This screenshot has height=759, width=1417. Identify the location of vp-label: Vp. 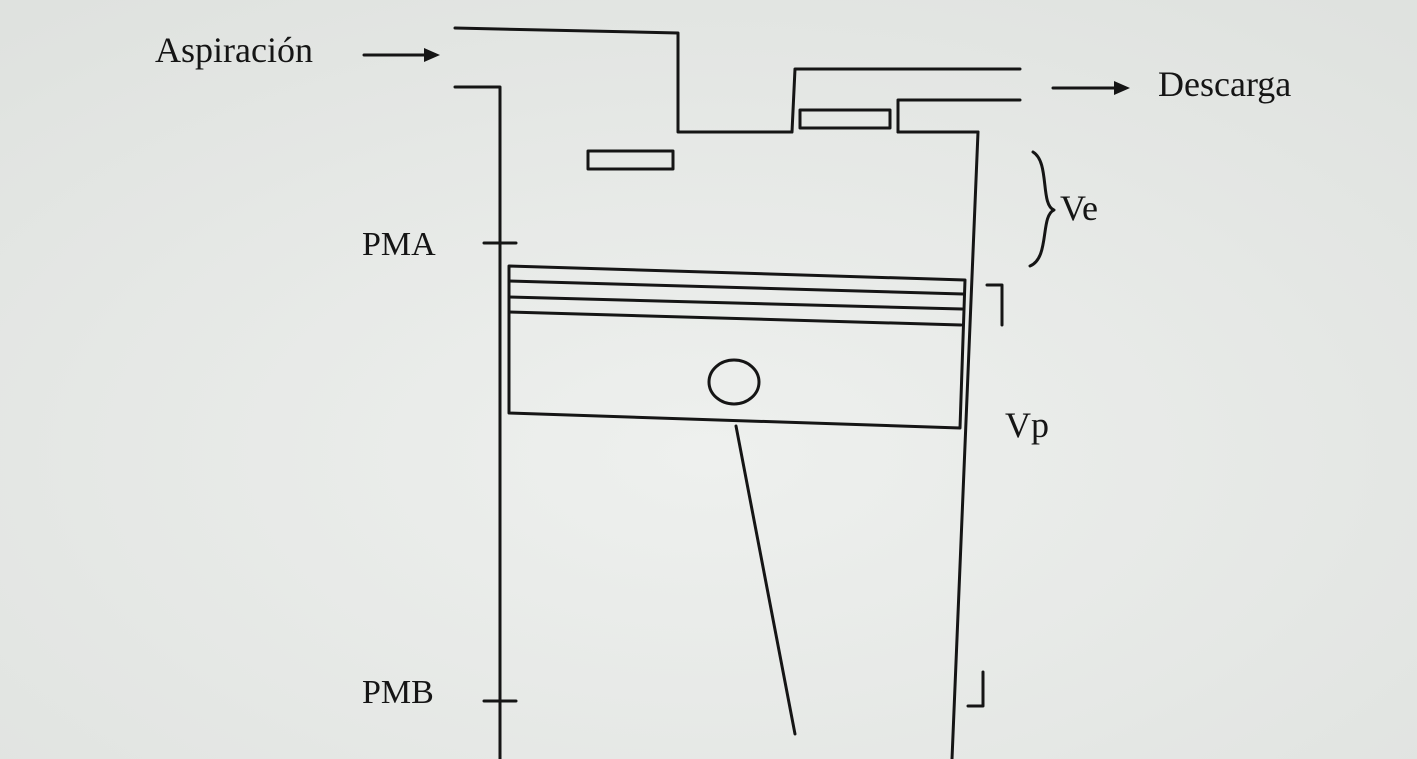
(1027, 425).